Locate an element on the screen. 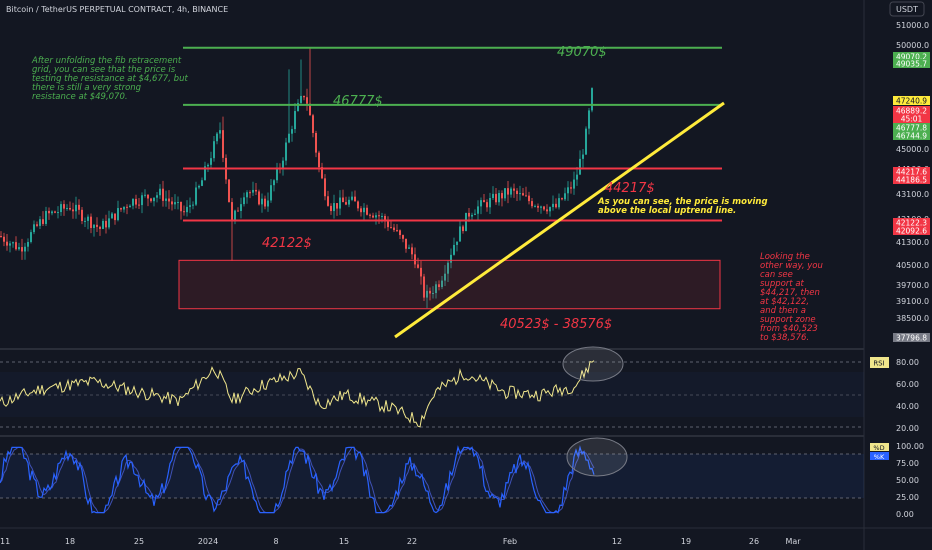  time-axis: 11 18 25 2024 8 15 22 Feb 12 19 26 Mar is located at coordinates (400, 541).